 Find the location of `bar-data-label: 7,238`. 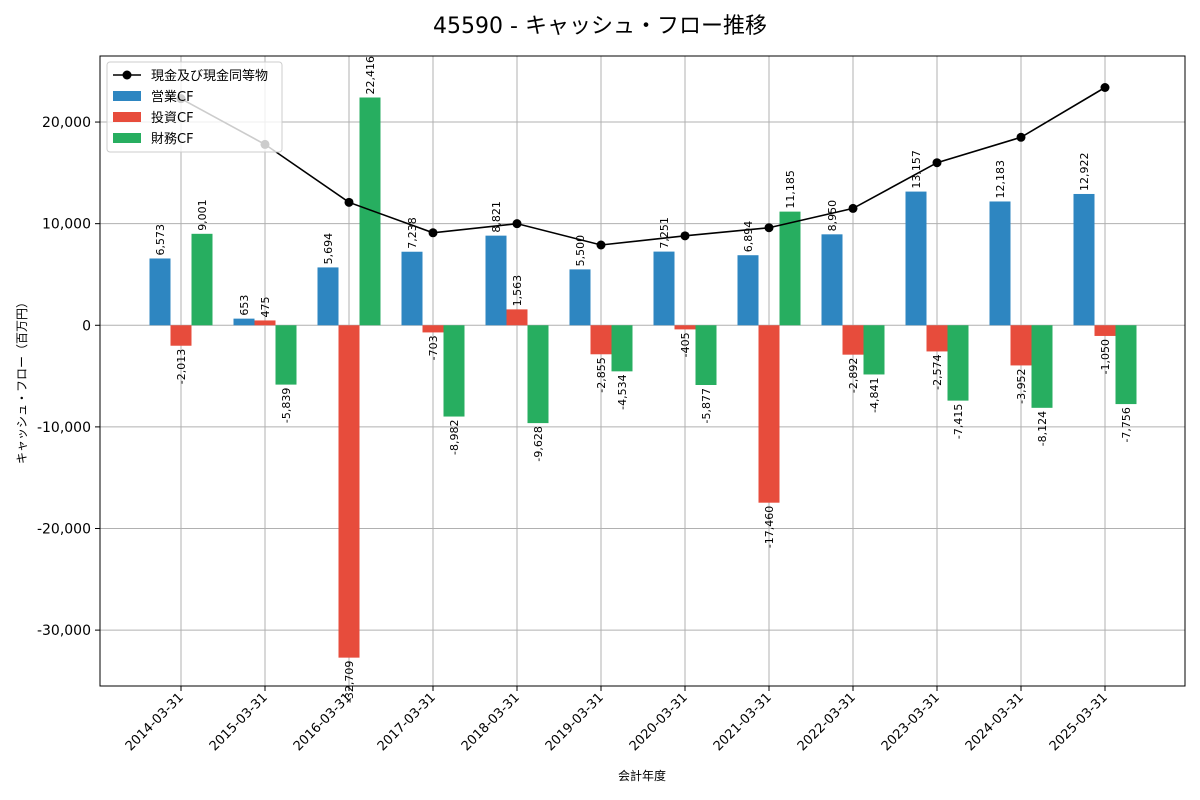

bar-data-label: 7,238 is located at coordinates (412, 233).